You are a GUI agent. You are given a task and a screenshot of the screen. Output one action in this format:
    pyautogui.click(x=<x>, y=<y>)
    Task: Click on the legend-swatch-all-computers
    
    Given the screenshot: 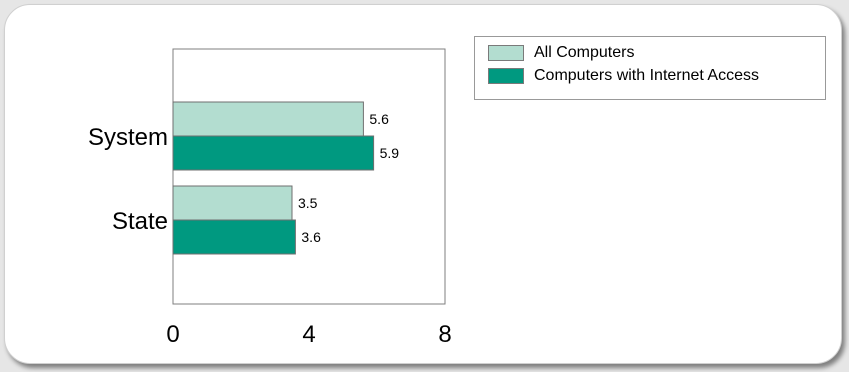 What is the action you would take?
    pyautogui.click(x=506, y=53)
    